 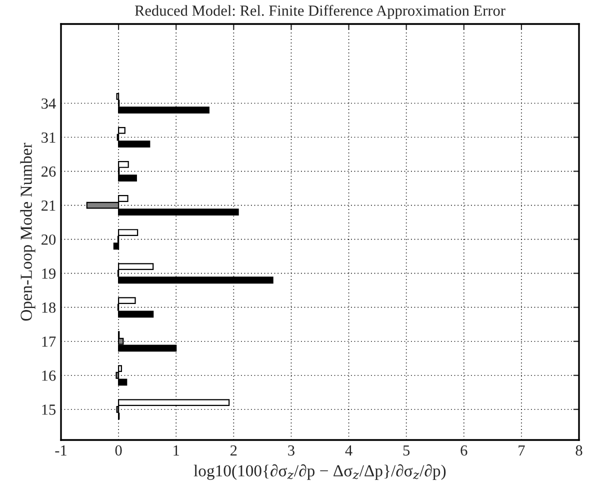 What do you see at coordinates (118, 450) in the screenshot?
I see `x-tick-label: 0` at bounding box center [118, 450].